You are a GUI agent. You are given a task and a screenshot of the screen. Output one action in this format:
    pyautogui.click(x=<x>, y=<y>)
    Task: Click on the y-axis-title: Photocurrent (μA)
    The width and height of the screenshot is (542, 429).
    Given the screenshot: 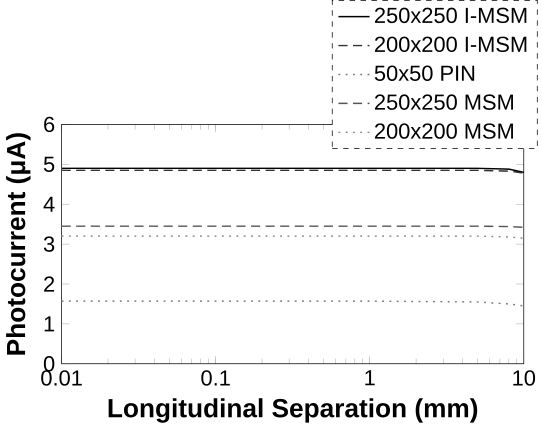 What is the action you would take?
    pyautogui.click(x=18, y=244)
    